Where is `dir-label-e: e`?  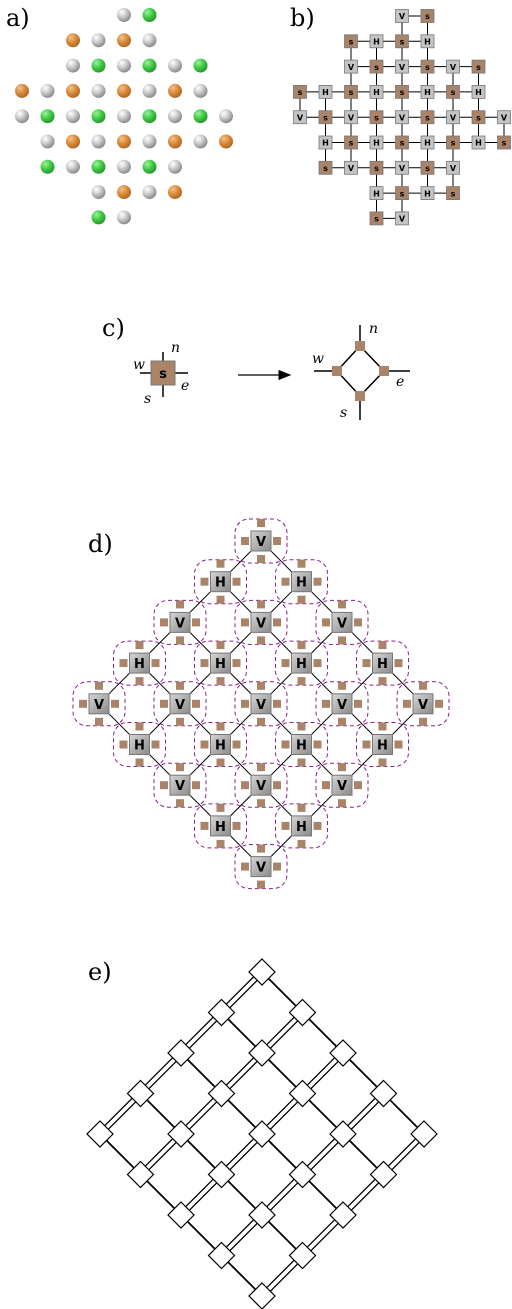
dir-label-e: e is located at coordinates (185, 386).